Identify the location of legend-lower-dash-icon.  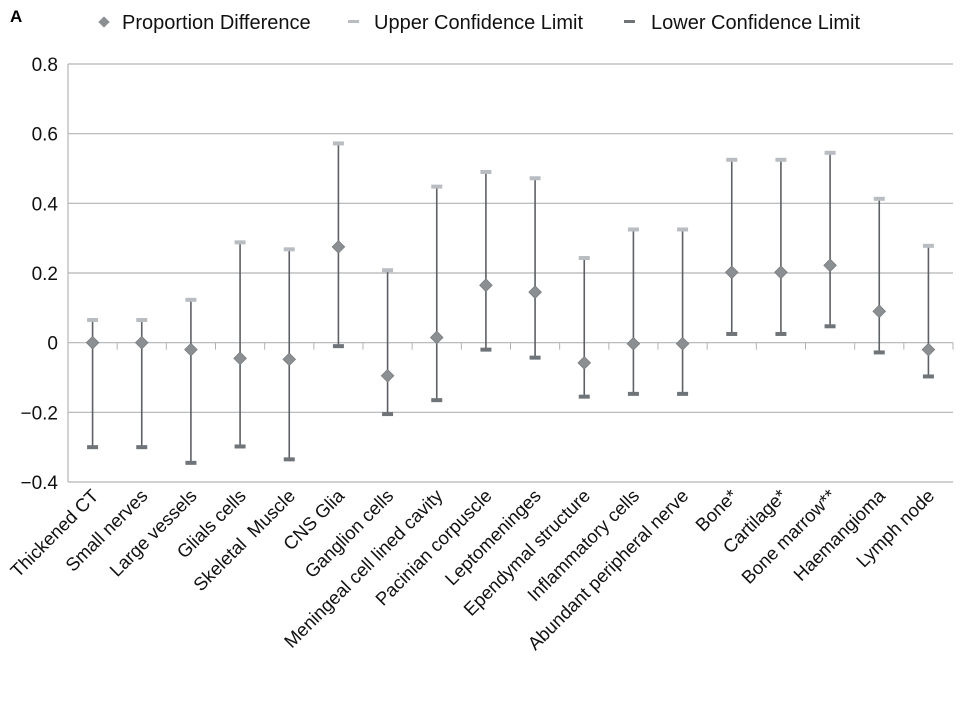
(629, 21).